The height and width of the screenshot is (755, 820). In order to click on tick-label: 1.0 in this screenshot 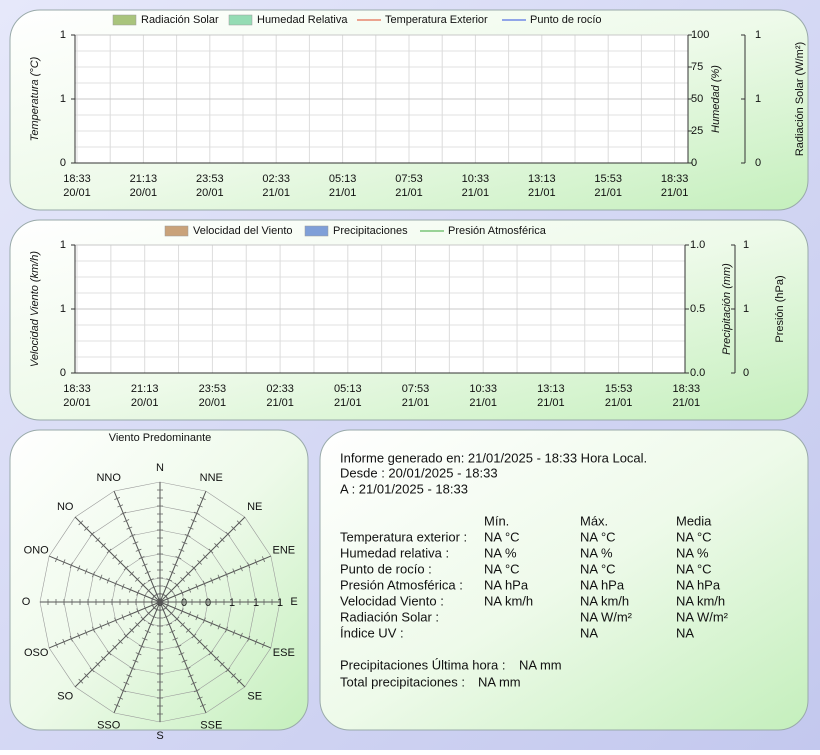, I will do `click(697, 245)`.